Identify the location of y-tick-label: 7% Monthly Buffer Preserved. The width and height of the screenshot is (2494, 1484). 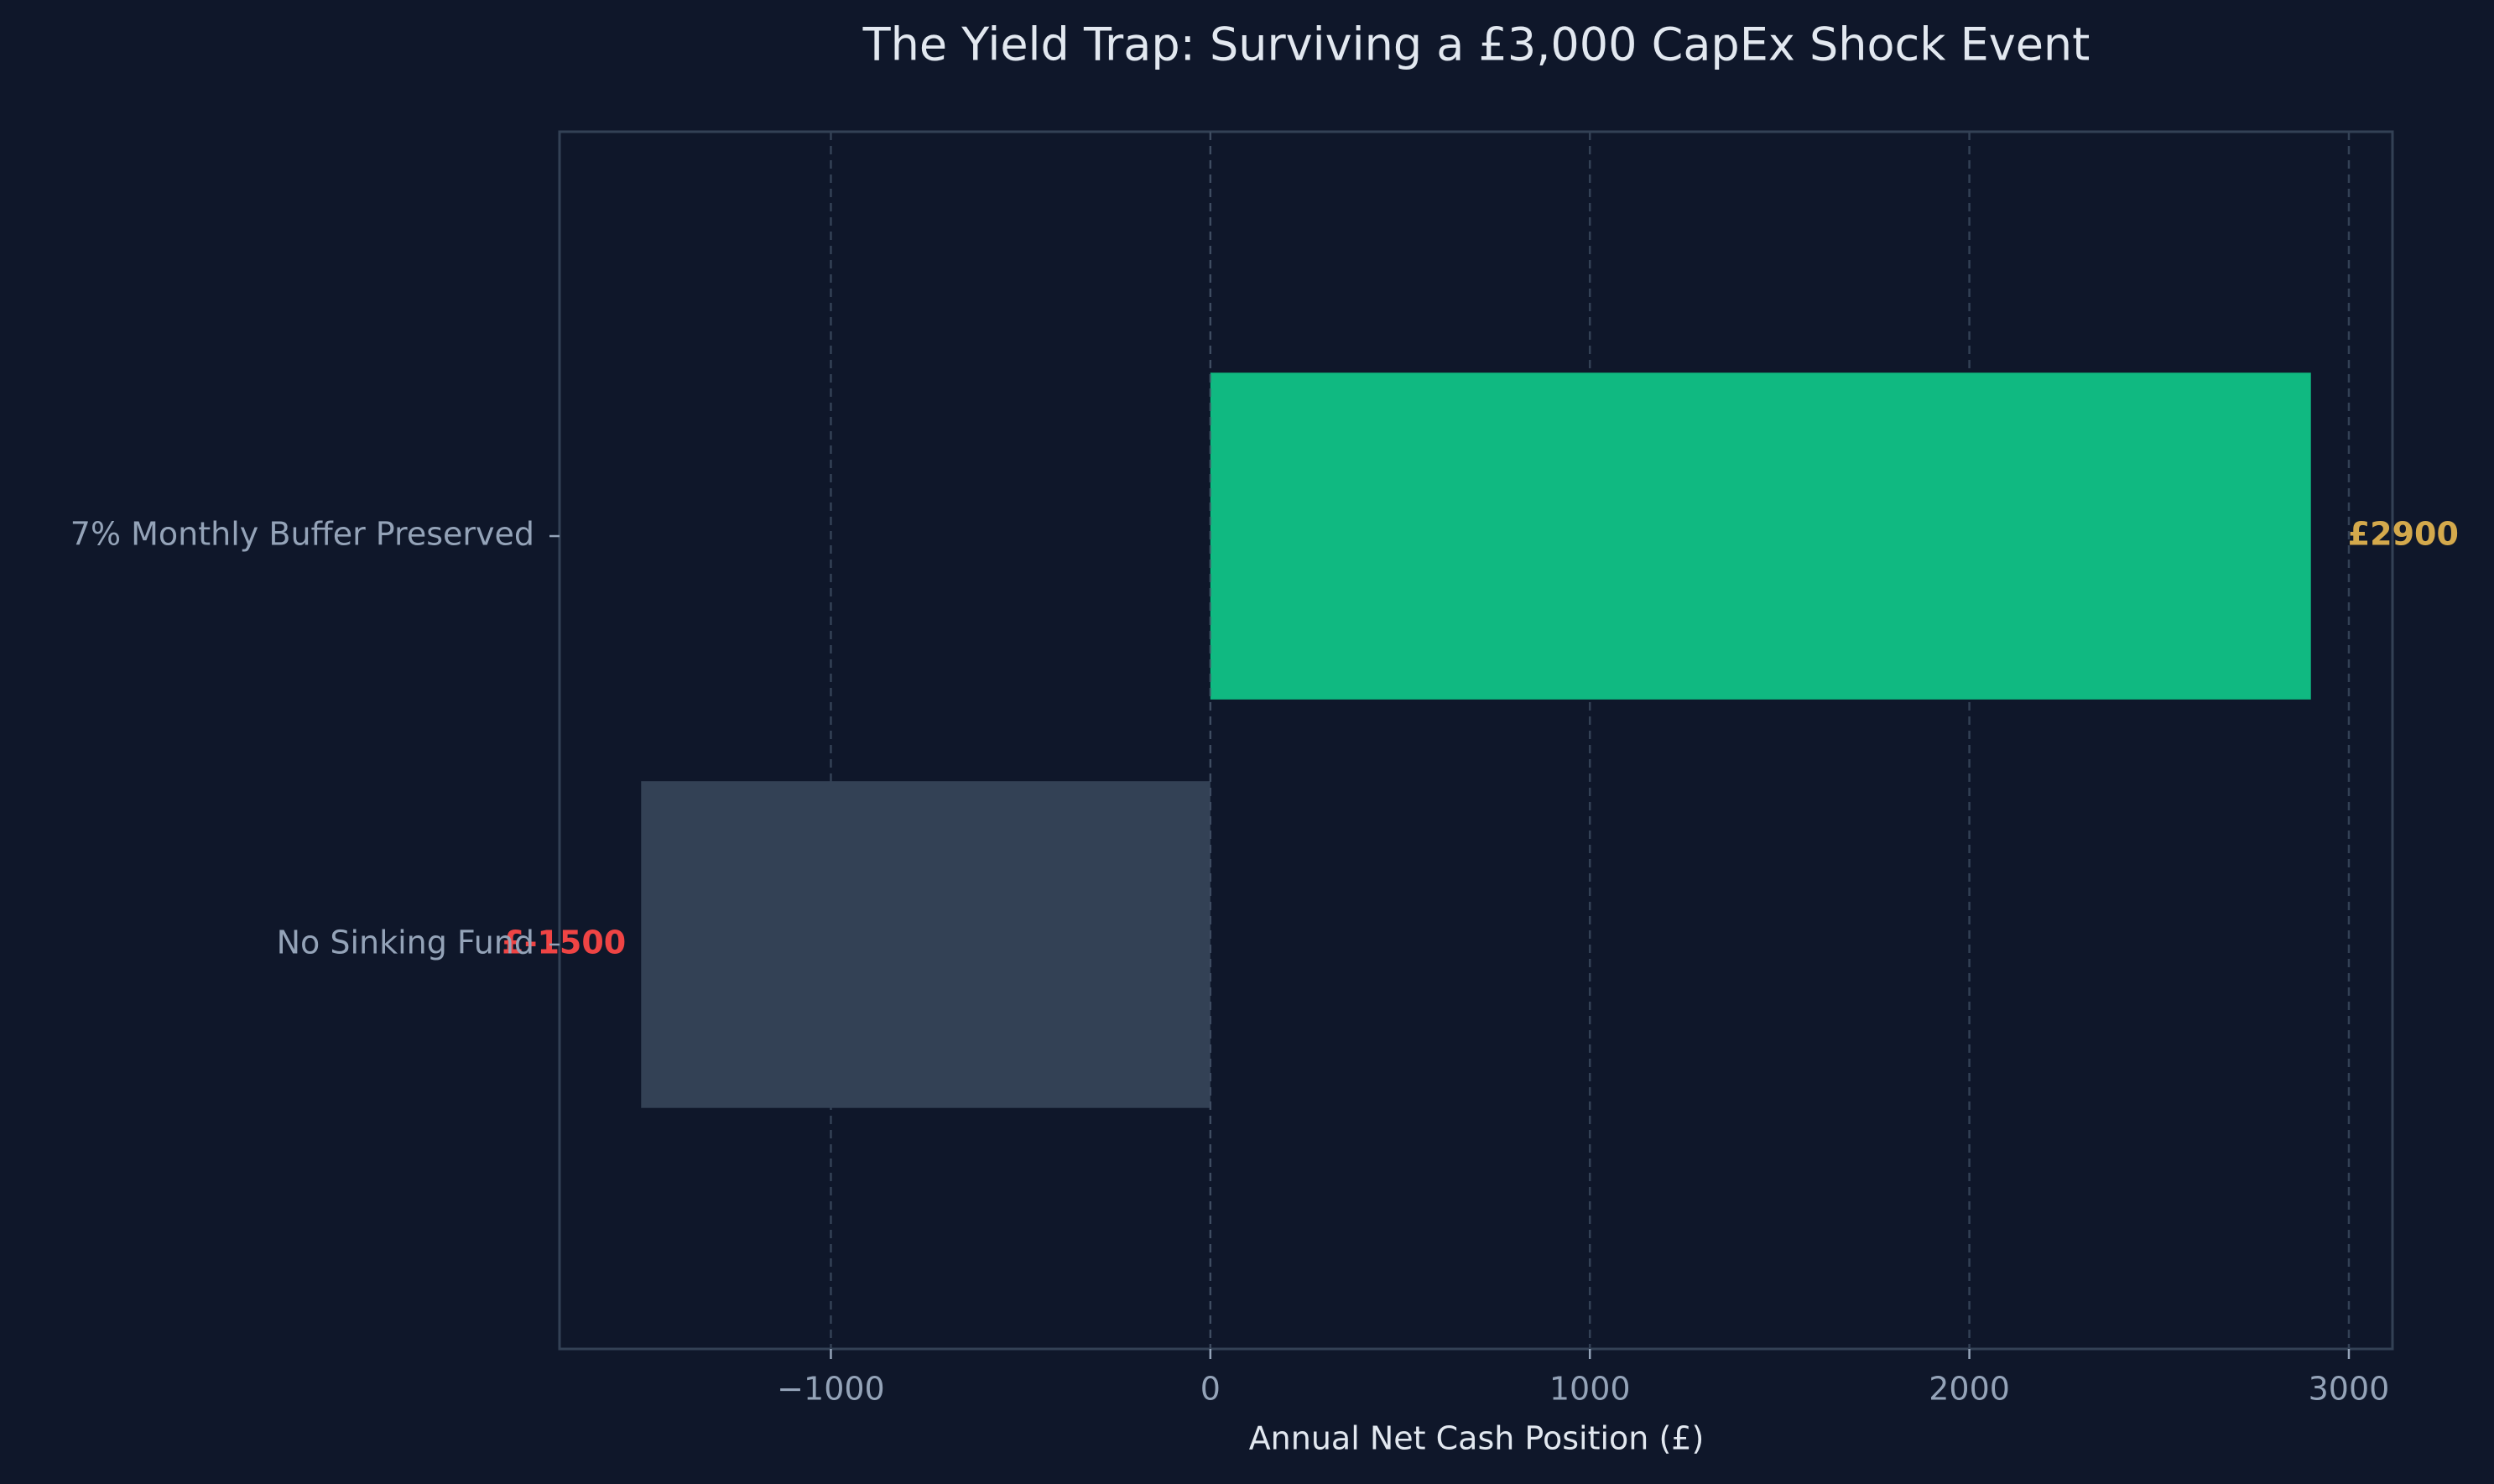
(302, 534).